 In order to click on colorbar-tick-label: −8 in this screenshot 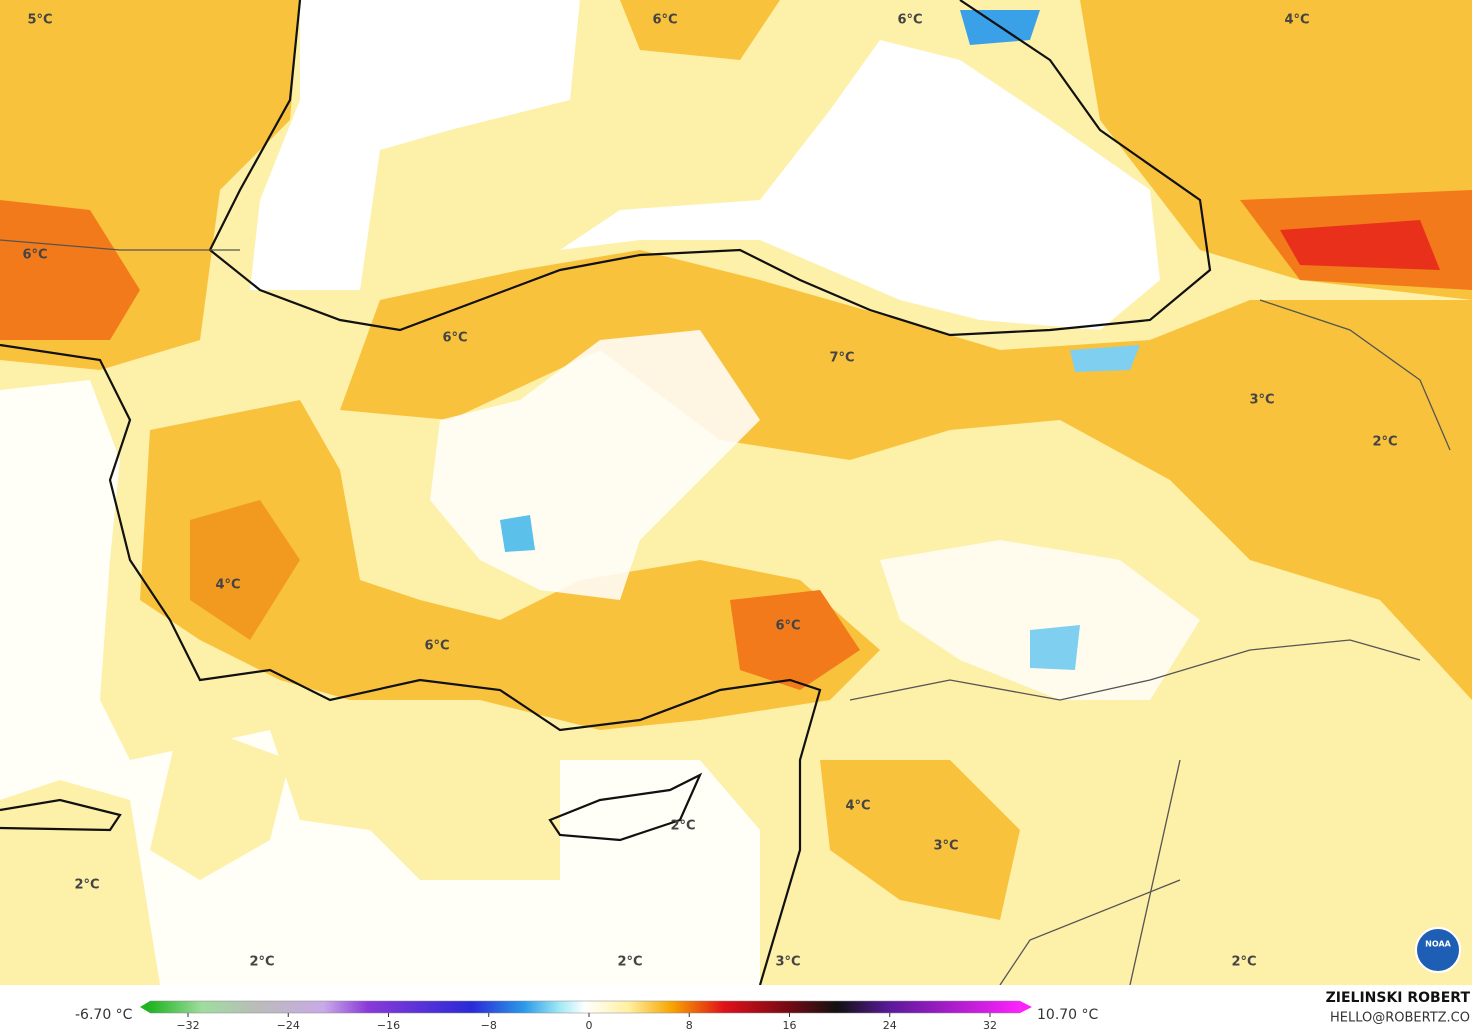, I will do `click(489, 1025)`.